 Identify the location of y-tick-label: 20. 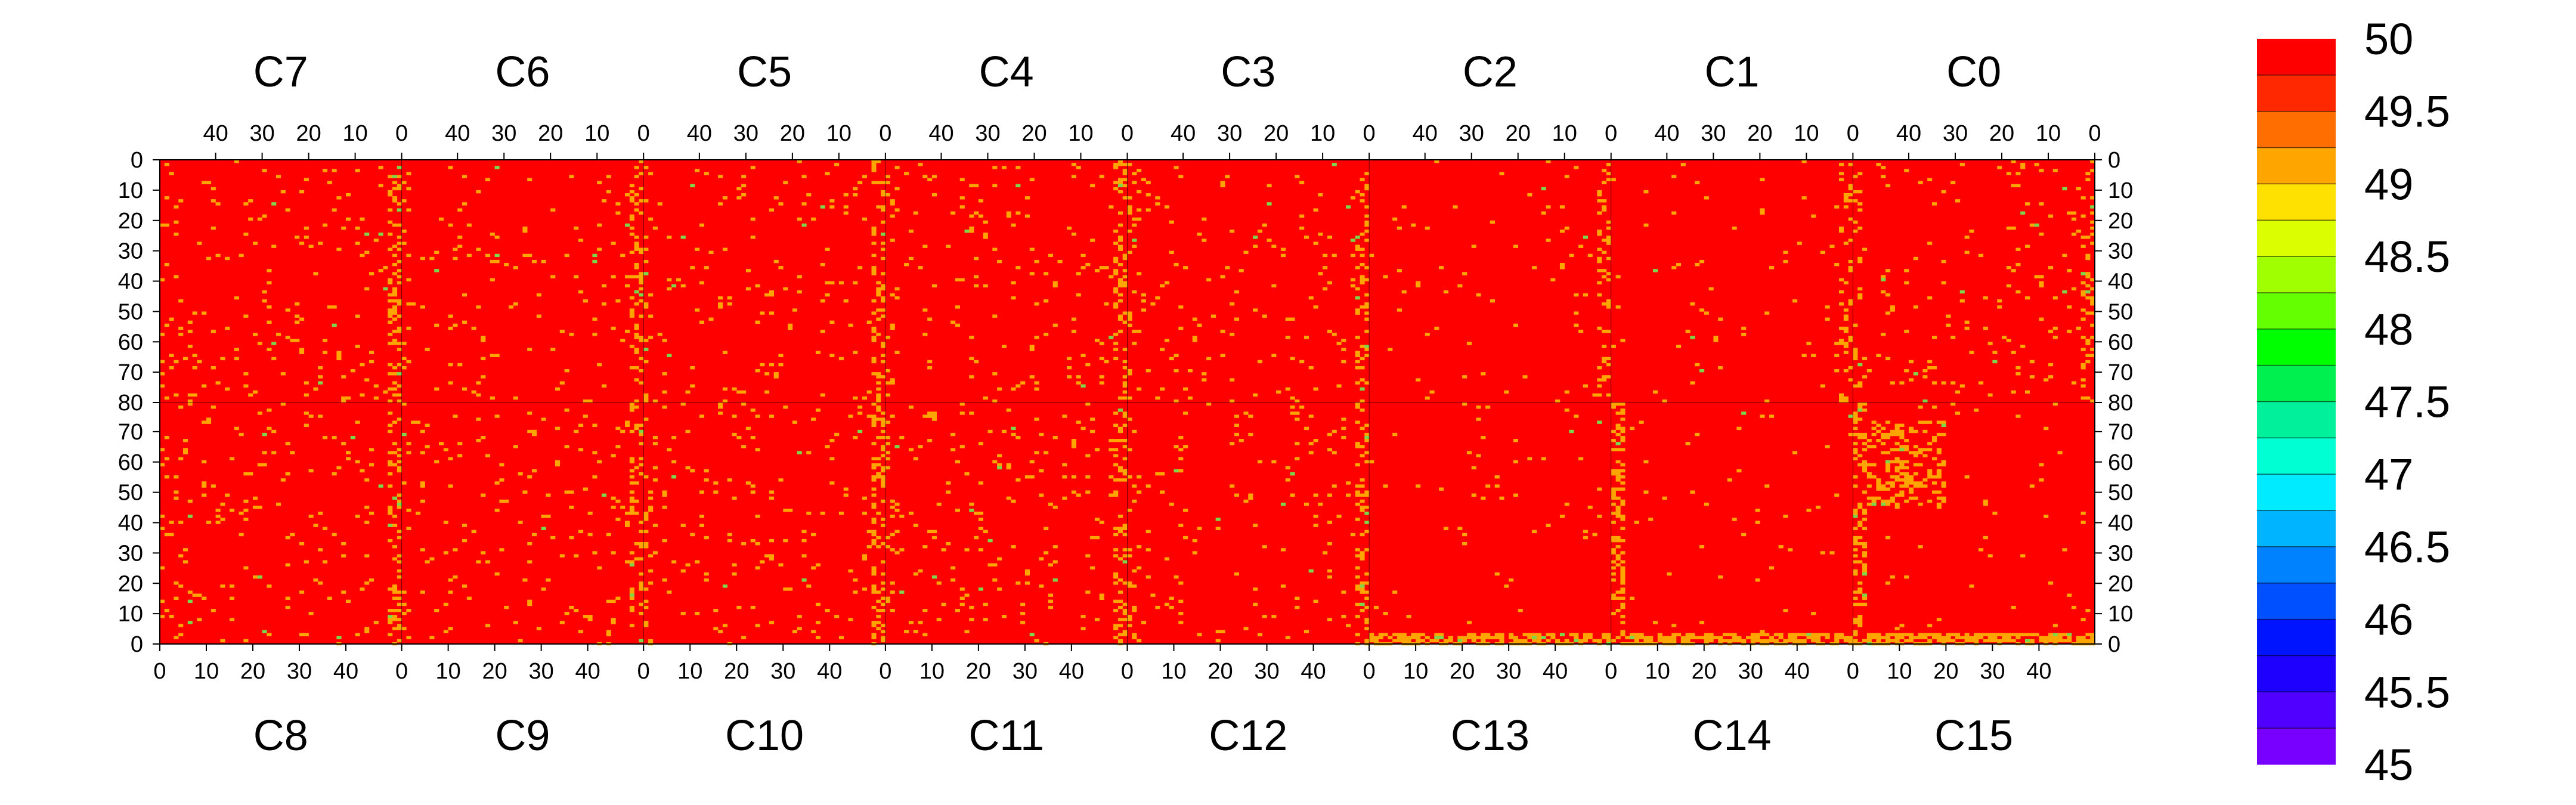
(2120, 584).